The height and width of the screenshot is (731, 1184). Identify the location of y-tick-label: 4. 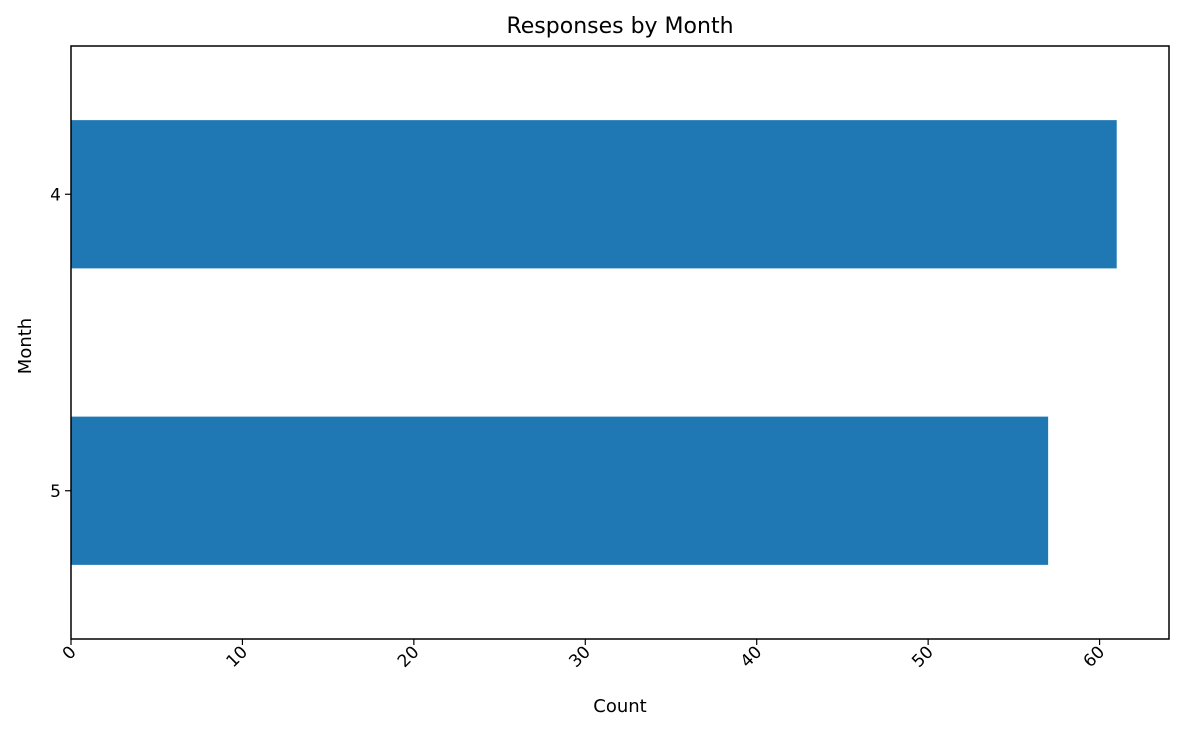
(55, 195).